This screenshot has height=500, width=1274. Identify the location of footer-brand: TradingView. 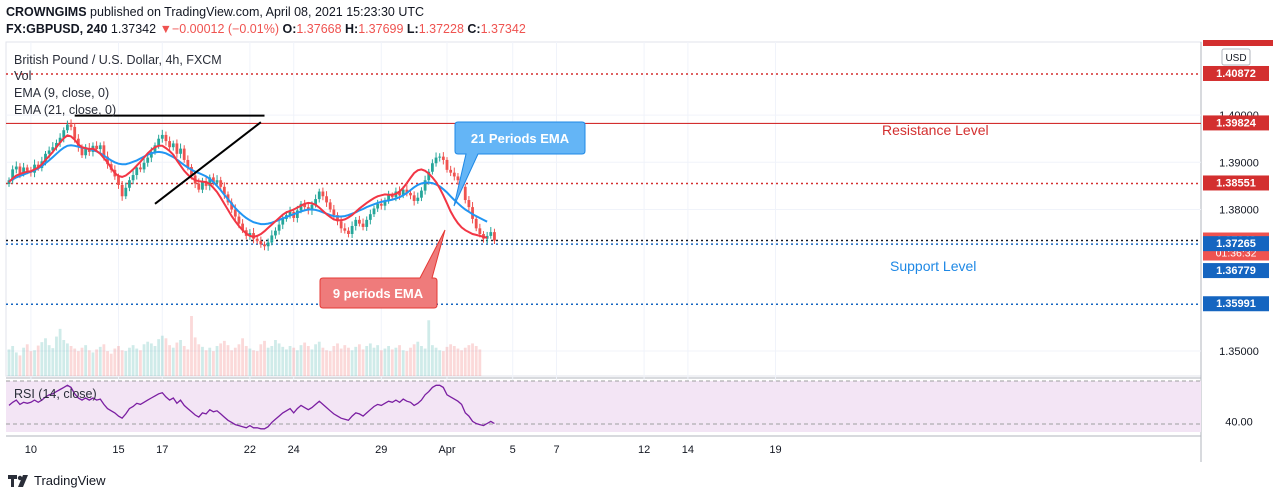
(57, 480).